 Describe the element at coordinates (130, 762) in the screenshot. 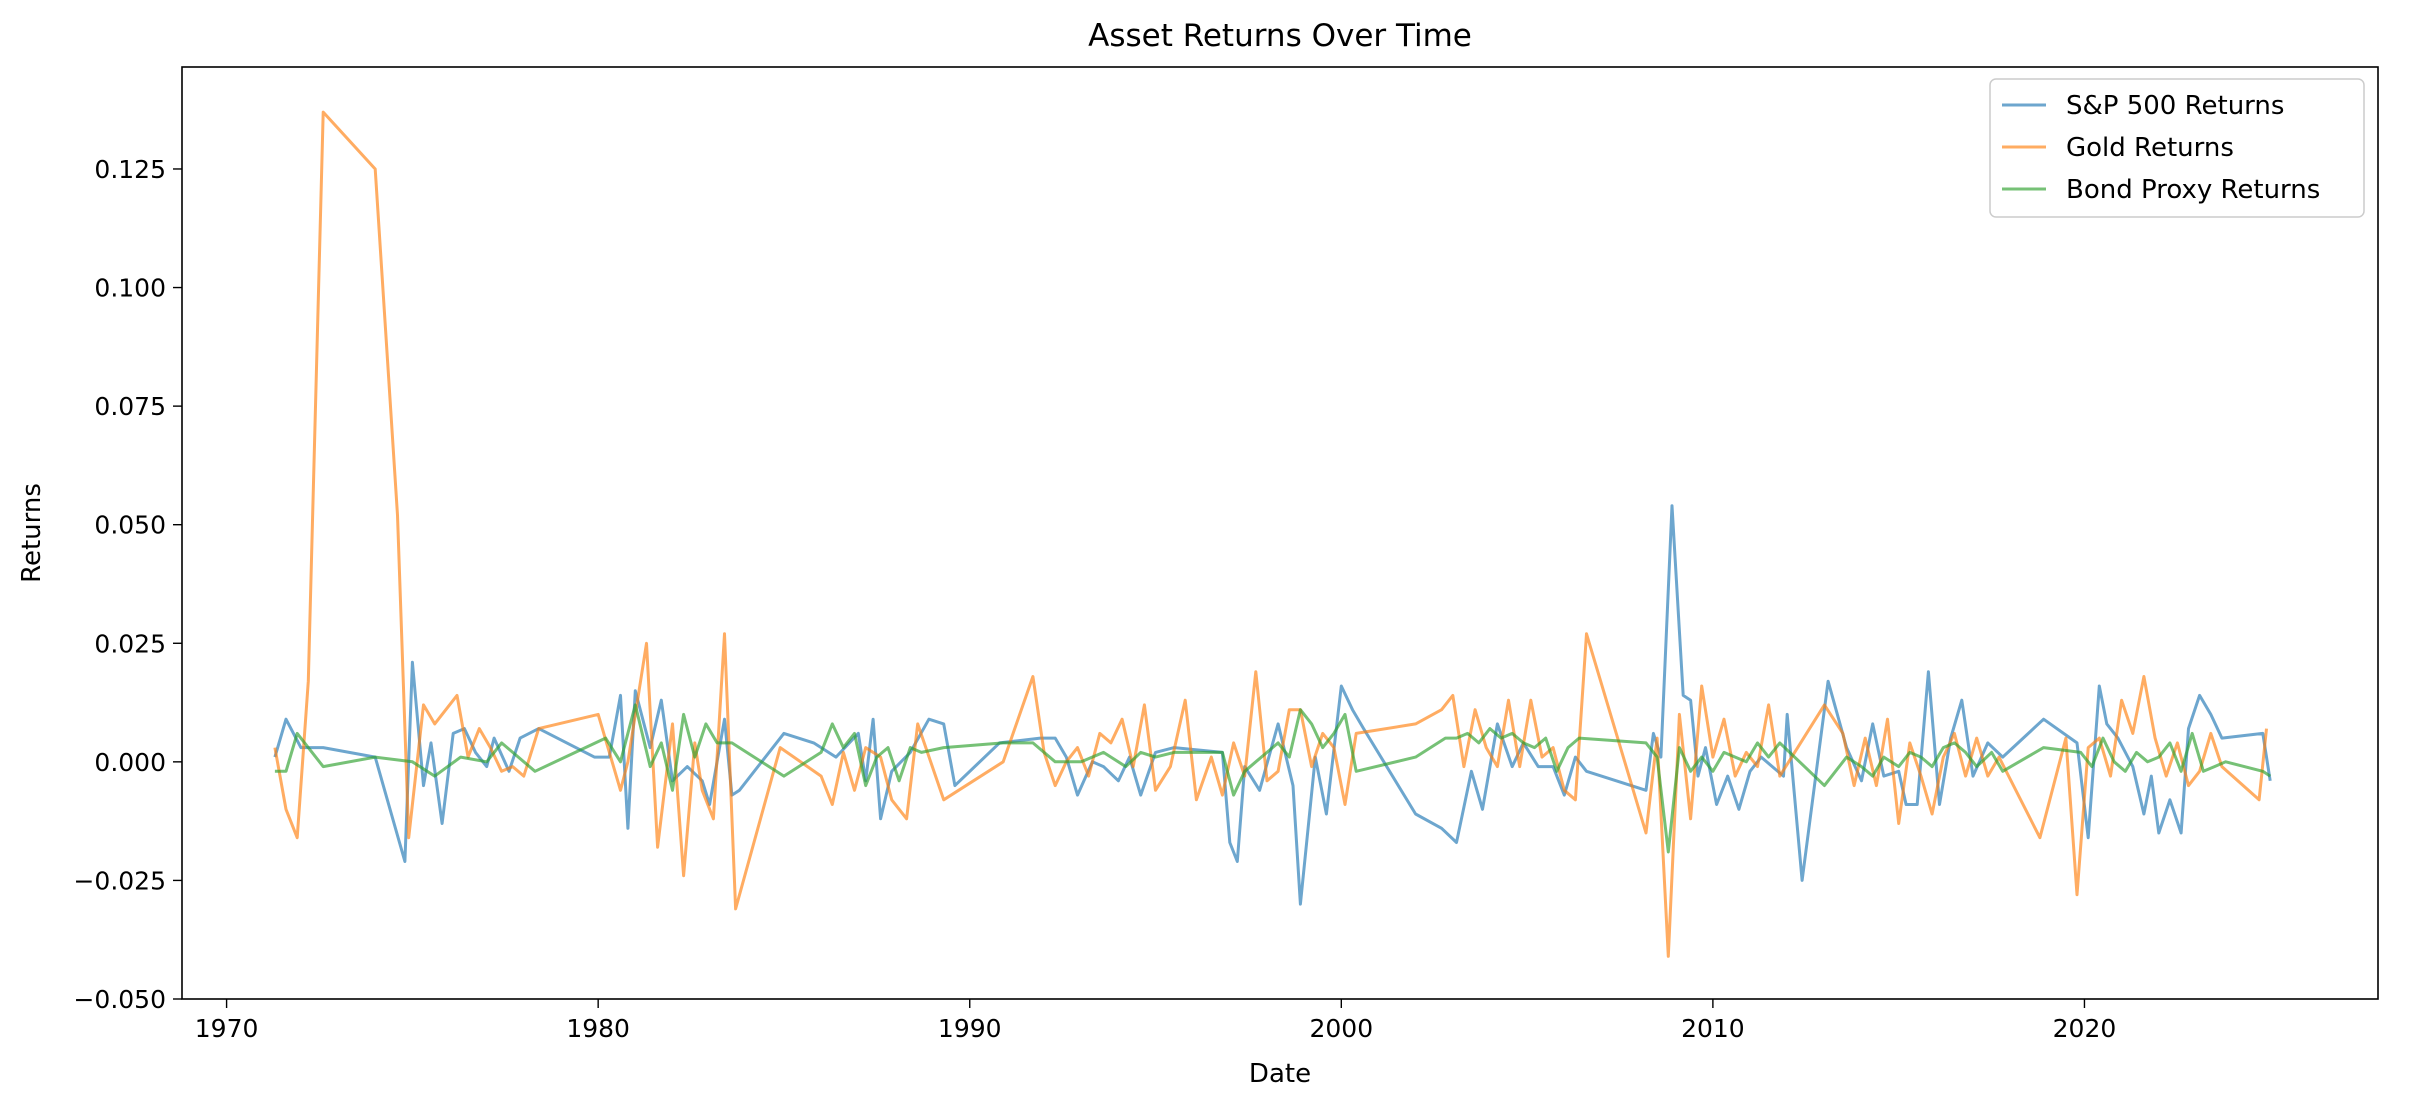

I see `y-tick-label: 0.000` at that location.